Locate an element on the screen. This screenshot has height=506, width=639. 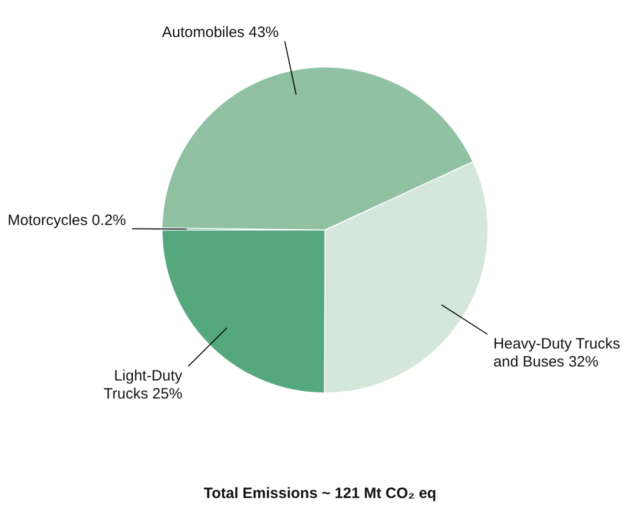
text: Total Emissions ~ 121 Mt CO₂ eq is located at coordinates (320, 493).